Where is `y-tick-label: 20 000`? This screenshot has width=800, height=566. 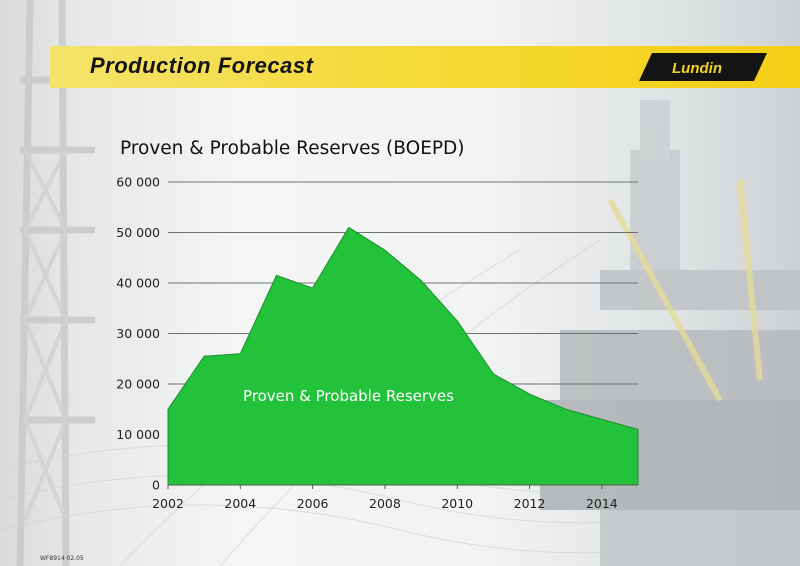 y-tick-label: 20 000 is located at coordinates (138, 384).